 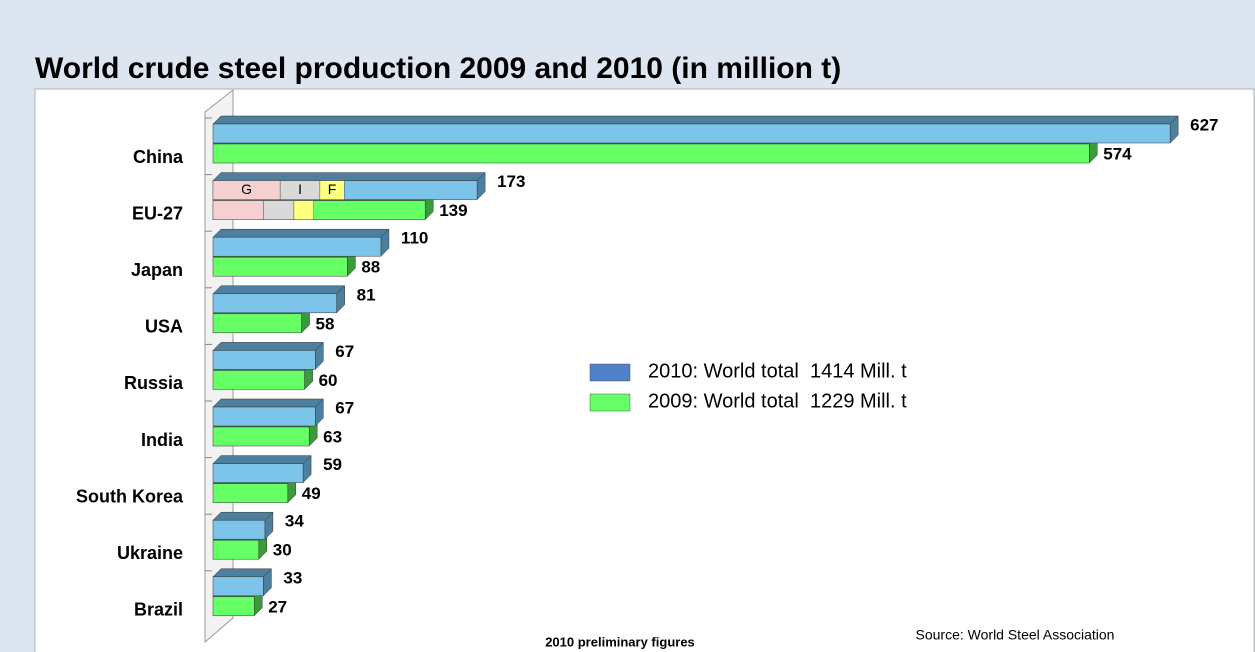 What do you see at coordinates (277, 606) in the screenshot?
I see `data-label: 27` at bounding box center [277, 606].